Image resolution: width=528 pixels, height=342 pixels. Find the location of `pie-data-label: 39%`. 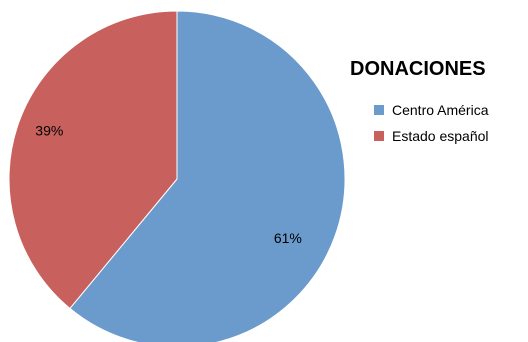

pie-data-label: 39% is located at coordinates (49, 131).